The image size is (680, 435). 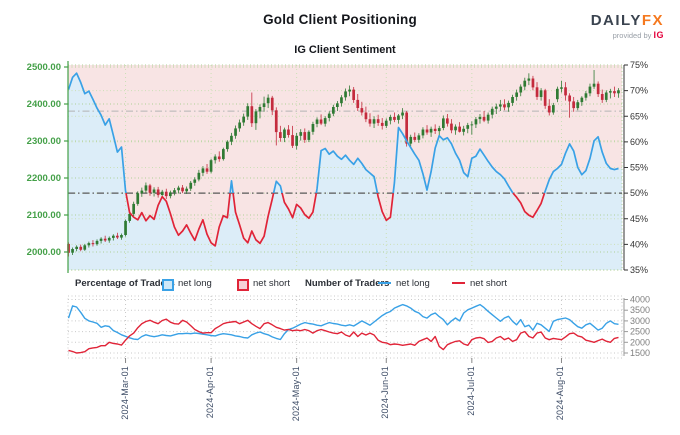 I want to click on pct-net-short-swatch-icon, so click(x=243, y=286).